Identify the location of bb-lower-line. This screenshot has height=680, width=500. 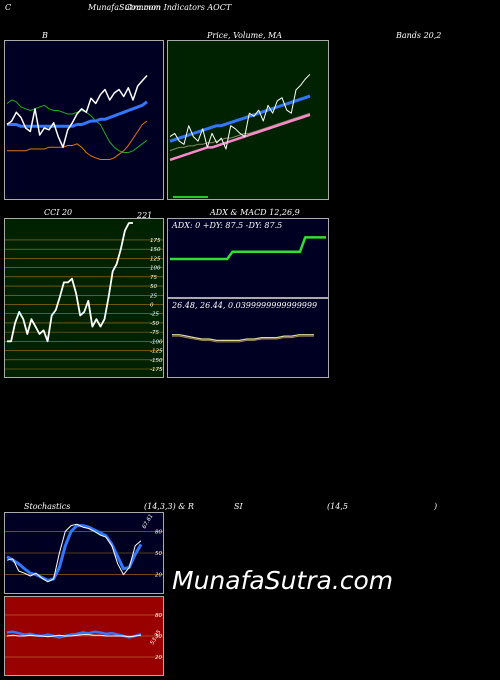
(77, 140).